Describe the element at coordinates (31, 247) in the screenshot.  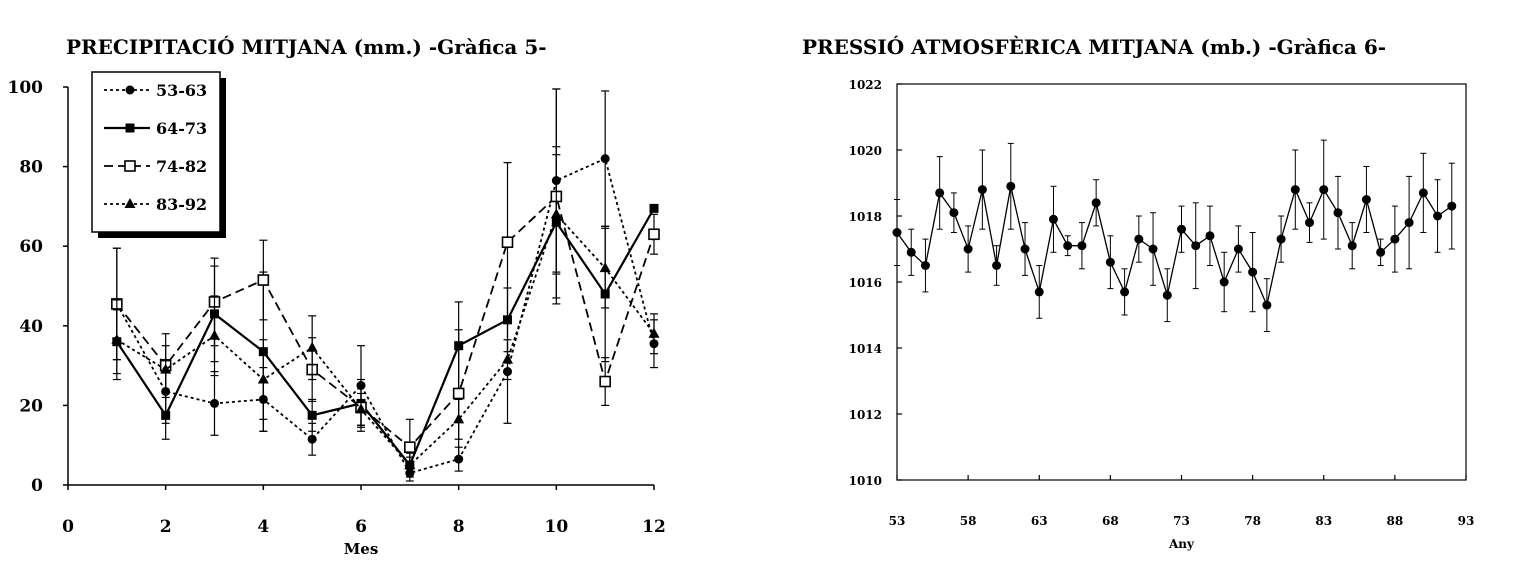
I see `y-tick-label: 60` at that location.